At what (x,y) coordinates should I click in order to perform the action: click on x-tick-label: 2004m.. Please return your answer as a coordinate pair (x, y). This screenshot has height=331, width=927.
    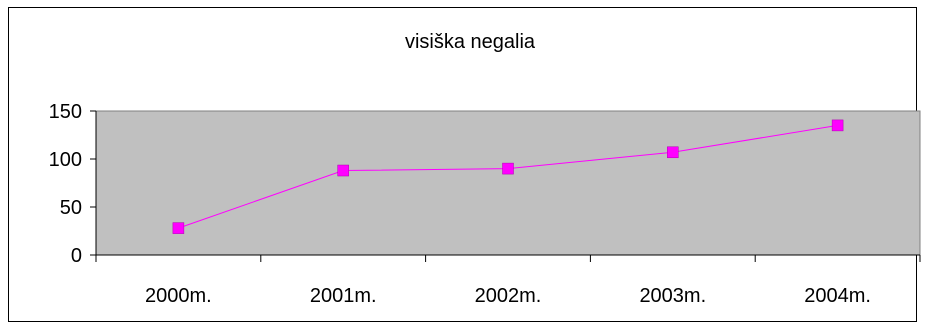
    Looking at the image, I should click on (837, 296).